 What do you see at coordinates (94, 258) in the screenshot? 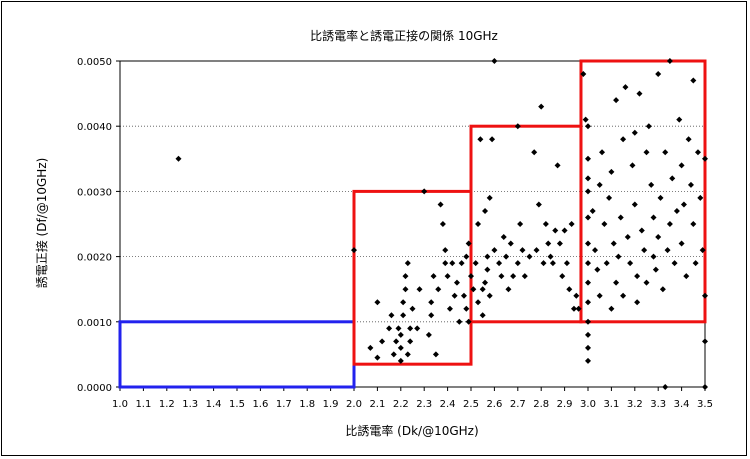
I see `y-tick-label: 0.0020` at bounding box center [94, 258].